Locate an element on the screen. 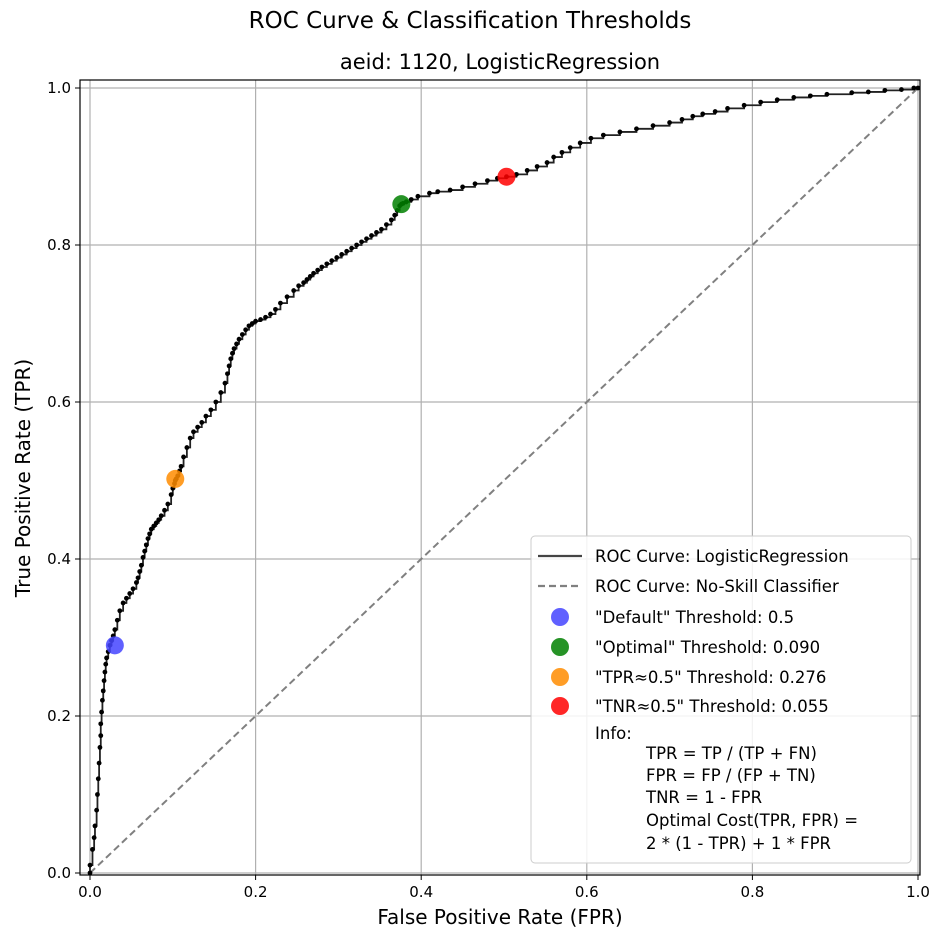 The width and height of the screenshot is (940, 938). legend-info-line: TNR = 1 - FPR is located at coordinates (703, 797).